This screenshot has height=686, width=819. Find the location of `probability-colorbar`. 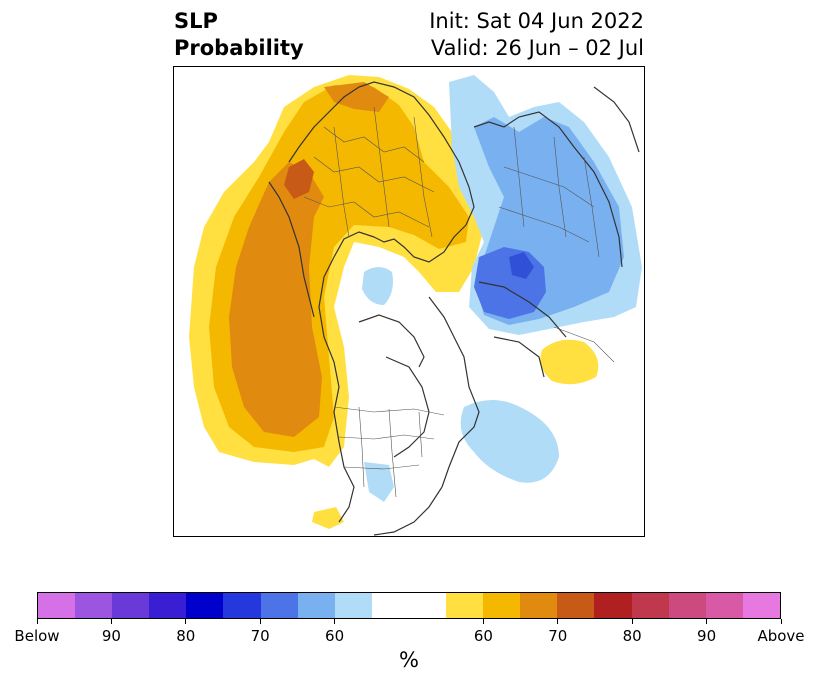

probability-colorbar is located at coordinates (409, 605).